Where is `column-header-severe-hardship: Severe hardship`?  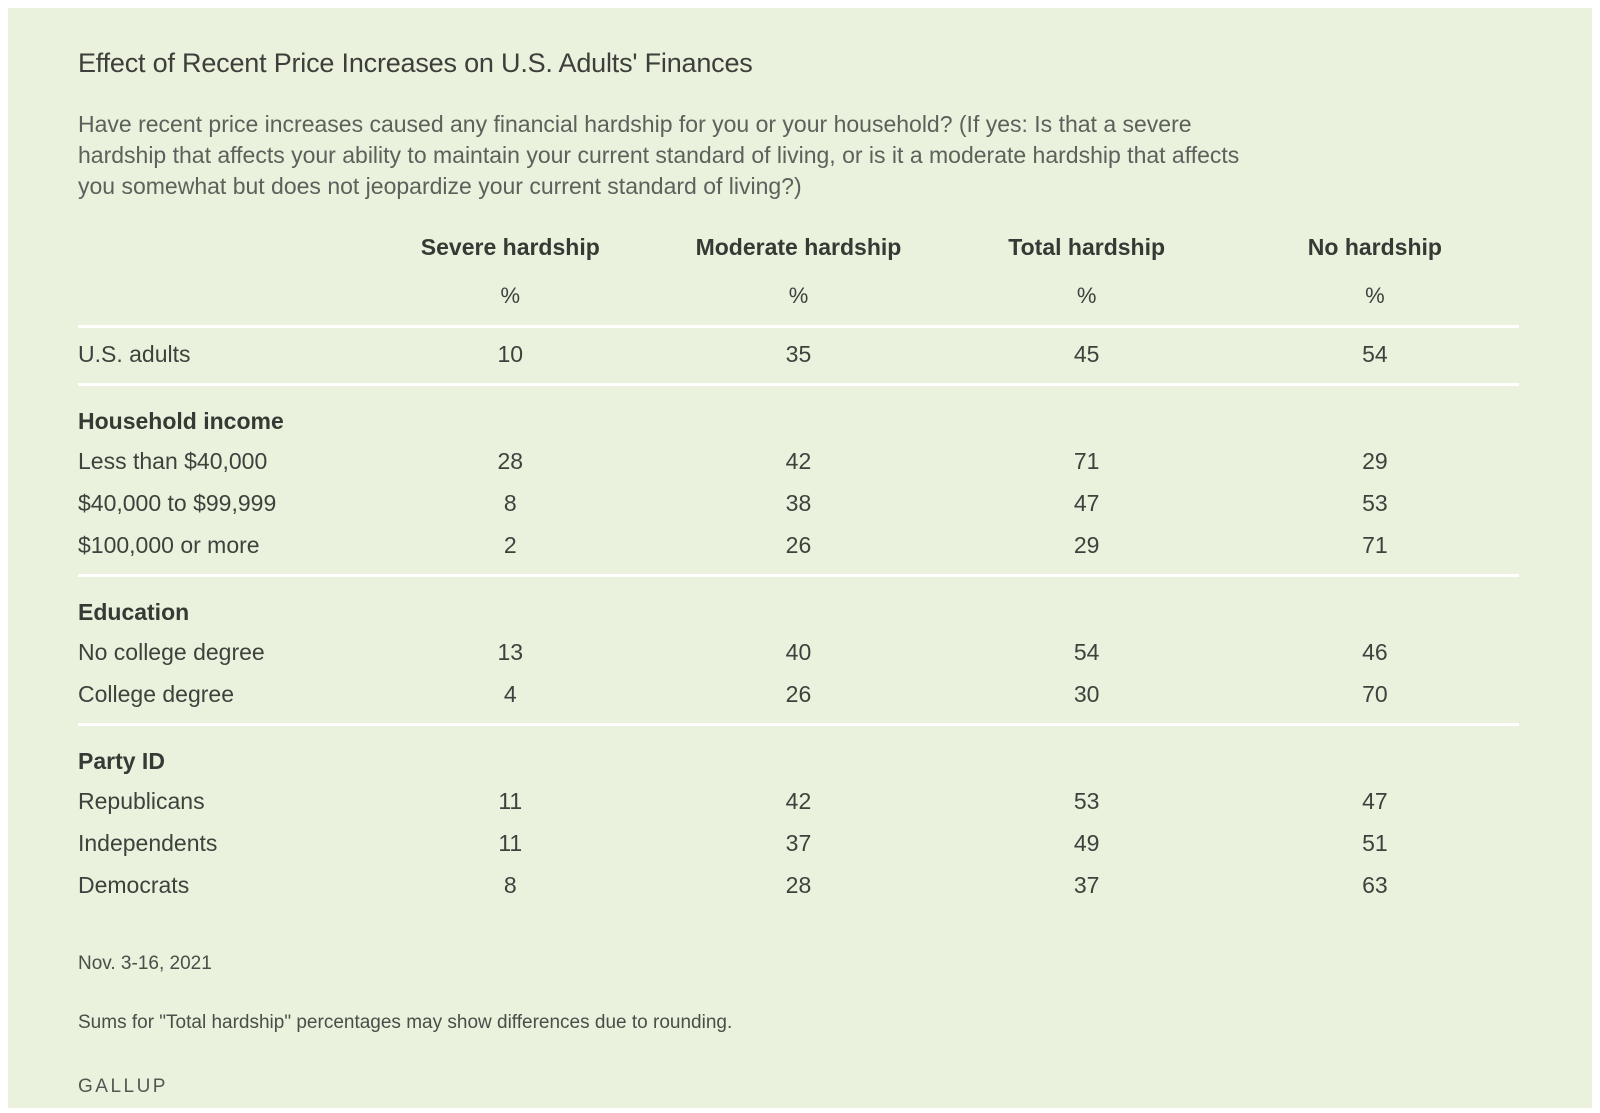 column-header-severe-hardship: Severe hardship is located at coordinates (510, 247).